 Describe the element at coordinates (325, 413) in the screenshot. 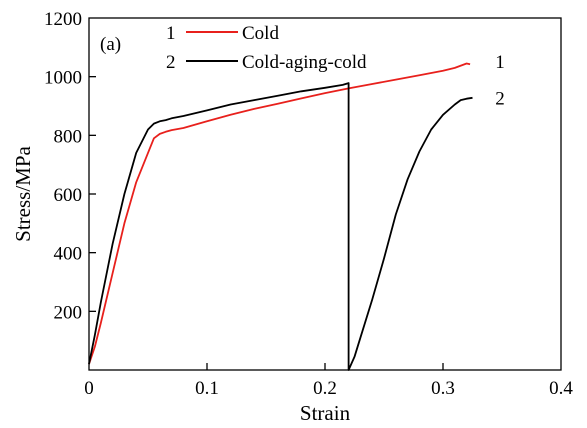

I see `x-axis-title: Strain` at that location.